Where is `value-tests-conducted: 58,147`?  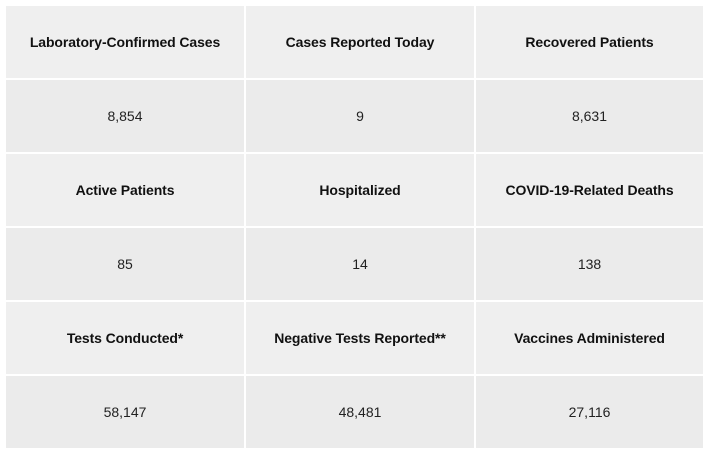 value-tests-conducted: 58,147 is located at coordinates (125, 412).